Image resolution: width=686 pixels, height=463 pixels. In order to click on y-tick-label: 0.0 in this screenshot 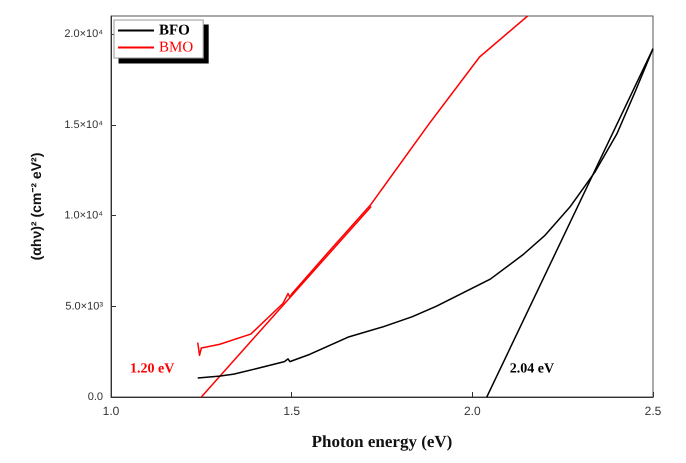, I will do `click(95, 397)`.